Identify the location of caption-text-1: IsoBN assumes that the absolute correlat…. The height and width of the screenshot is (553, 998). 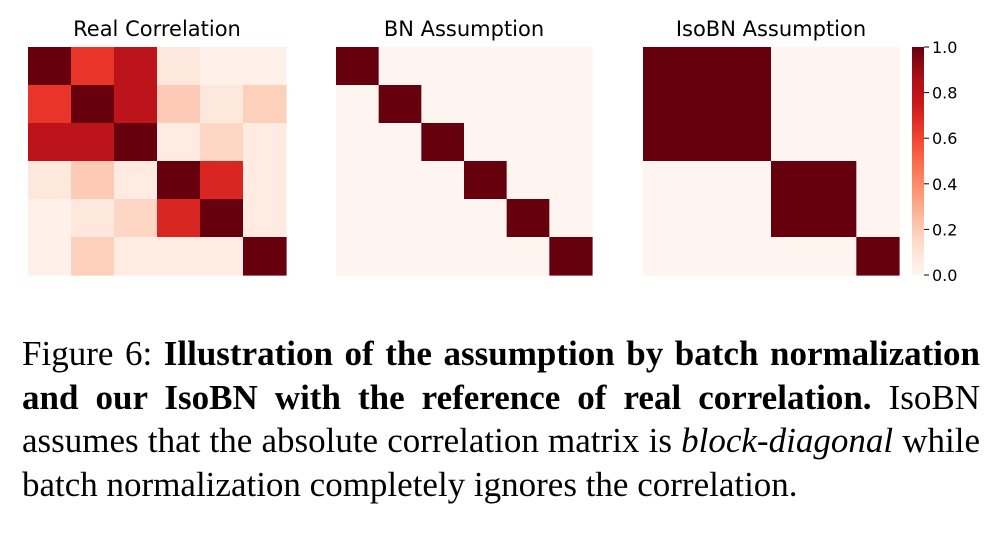
(501, 419).